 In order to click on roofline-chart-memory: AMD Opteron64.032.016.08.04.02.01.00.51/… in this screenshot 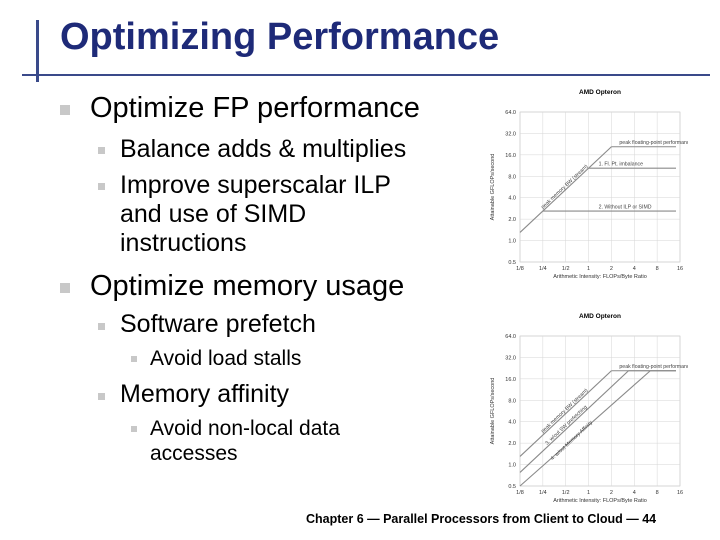, I will do `click(589, 408)`.